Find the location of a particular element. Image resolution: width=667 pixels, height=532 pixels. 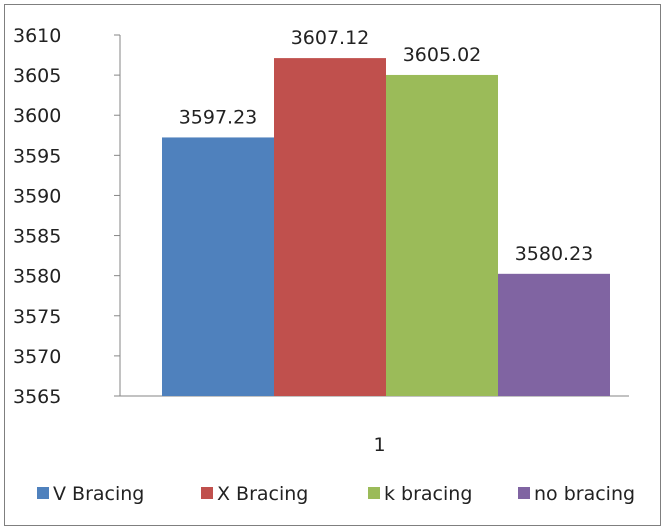

x-category-label: 1 is located at coordinates (379, 445).